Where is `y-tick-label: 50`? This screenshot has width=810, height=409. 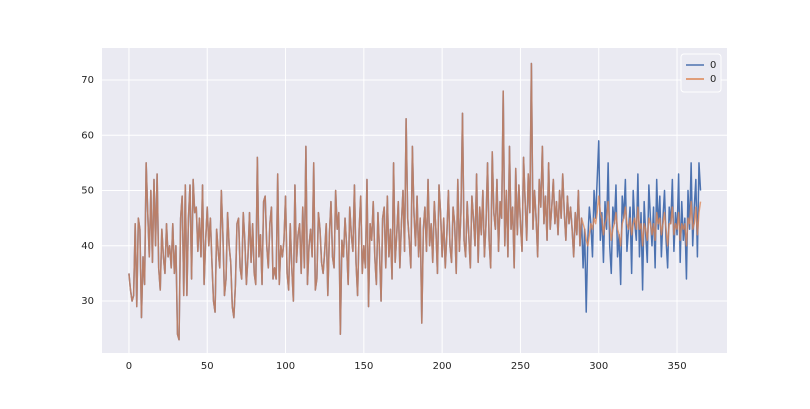
y-tick-label: 50 is located at coordinates (87, 191).